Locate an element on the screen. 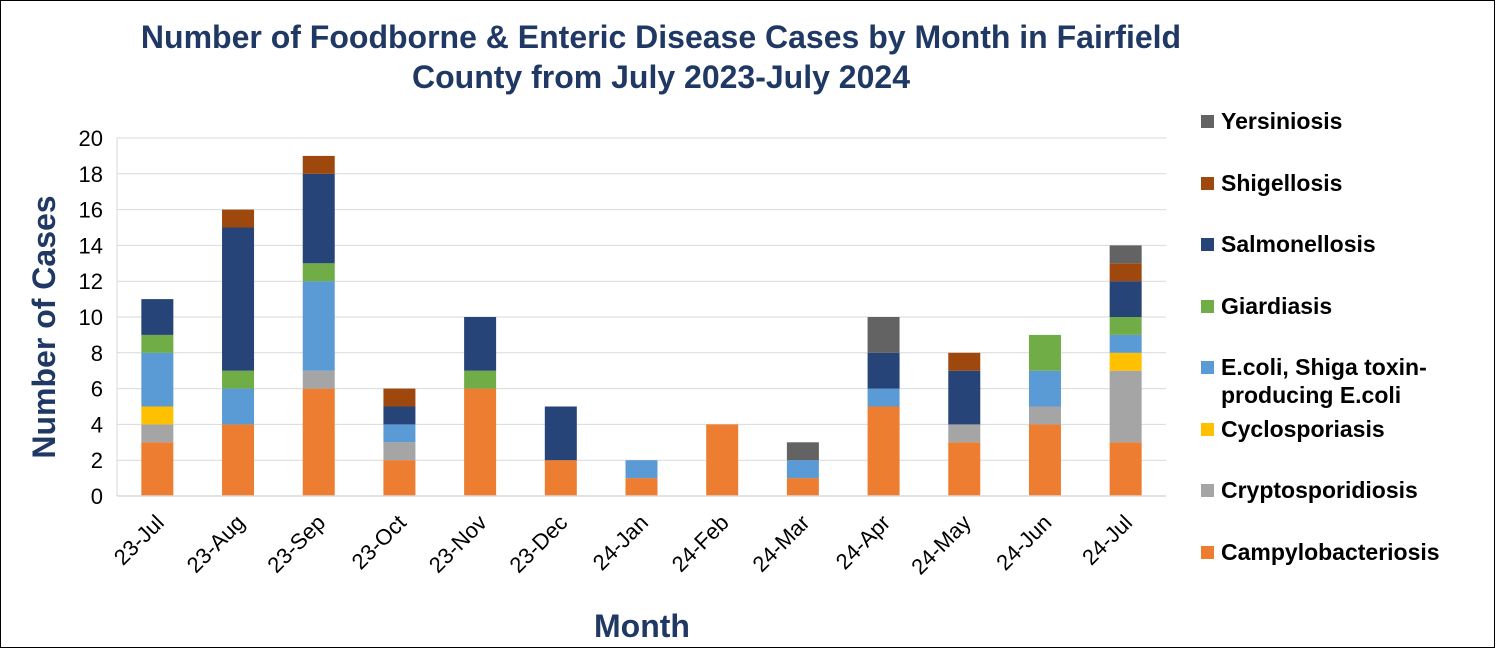  x-tick-label: 23-Oct is located at coordinates (379, 542).